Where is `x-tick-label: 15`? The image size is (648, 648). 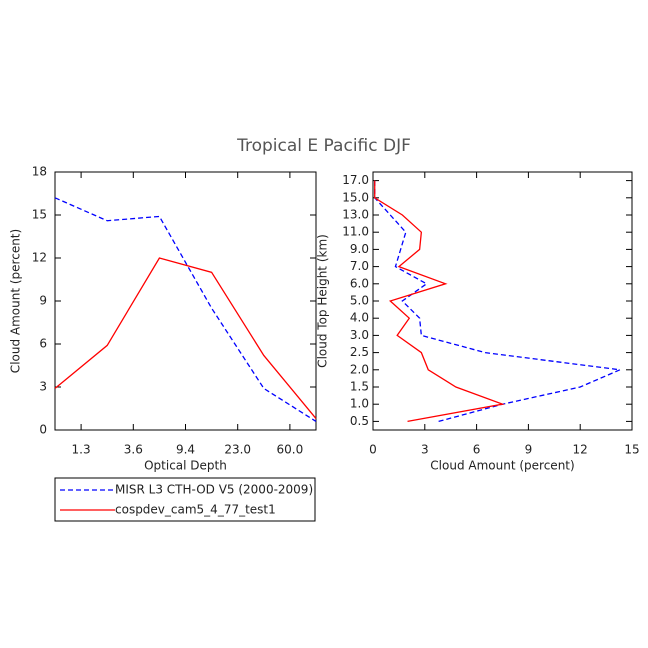 x-tick-label: 15 is located at coordinates (631, 450).